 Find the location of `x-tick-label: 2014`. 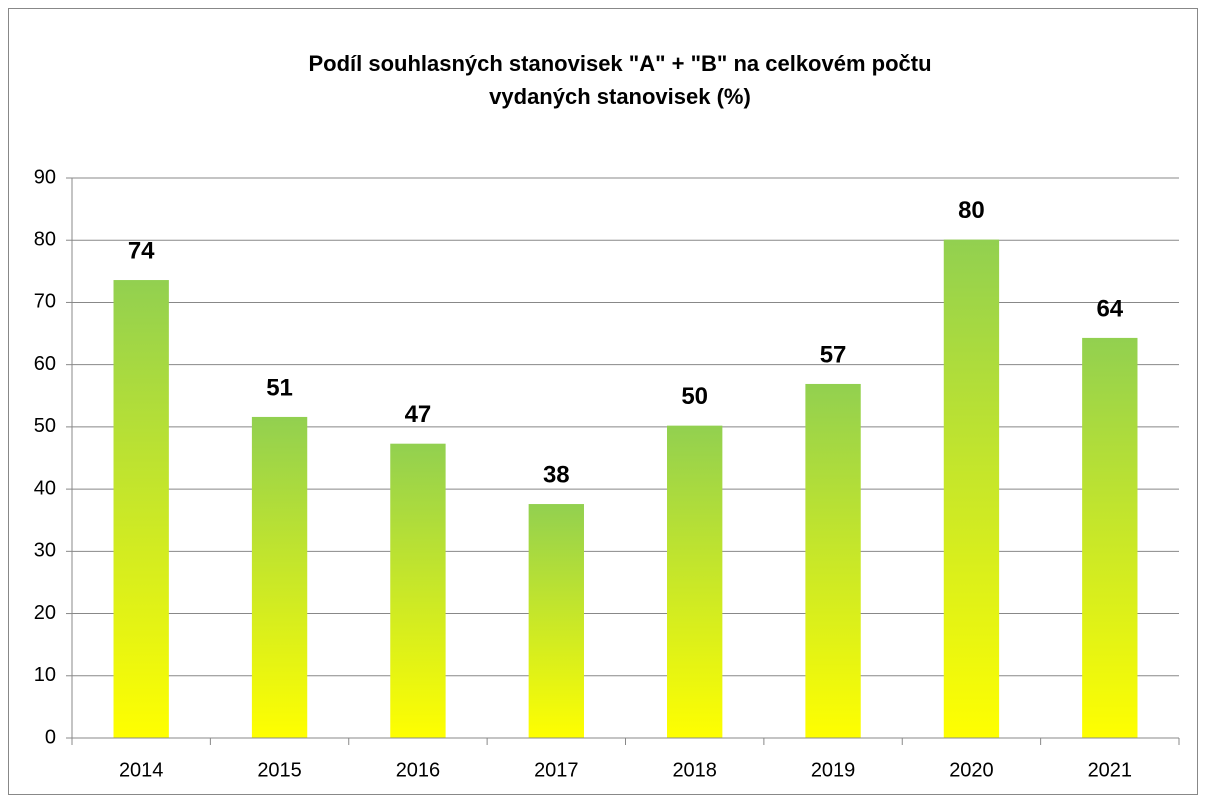

x-tick-label: 2014 is located at coordinates (141, 770).